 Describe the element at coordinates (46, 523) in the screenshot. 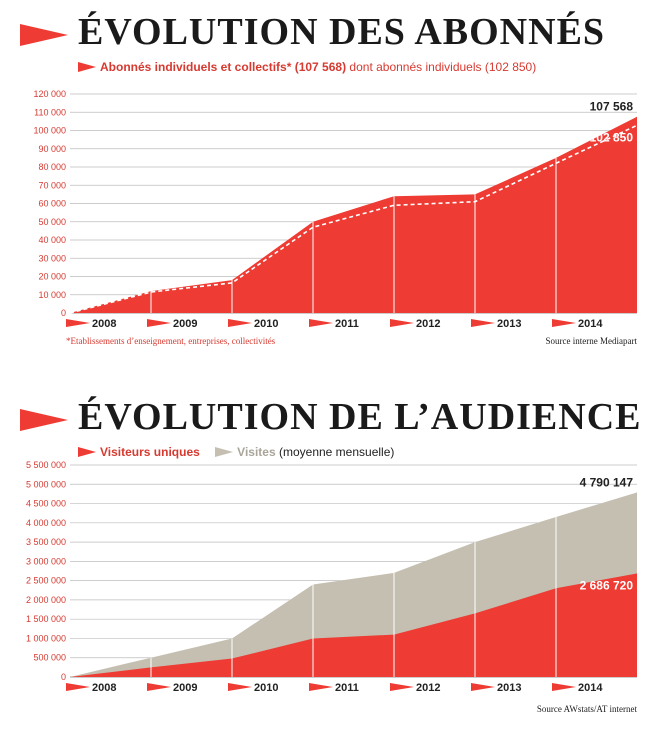

I see `y-tick-label: 4 000 000` at that location.